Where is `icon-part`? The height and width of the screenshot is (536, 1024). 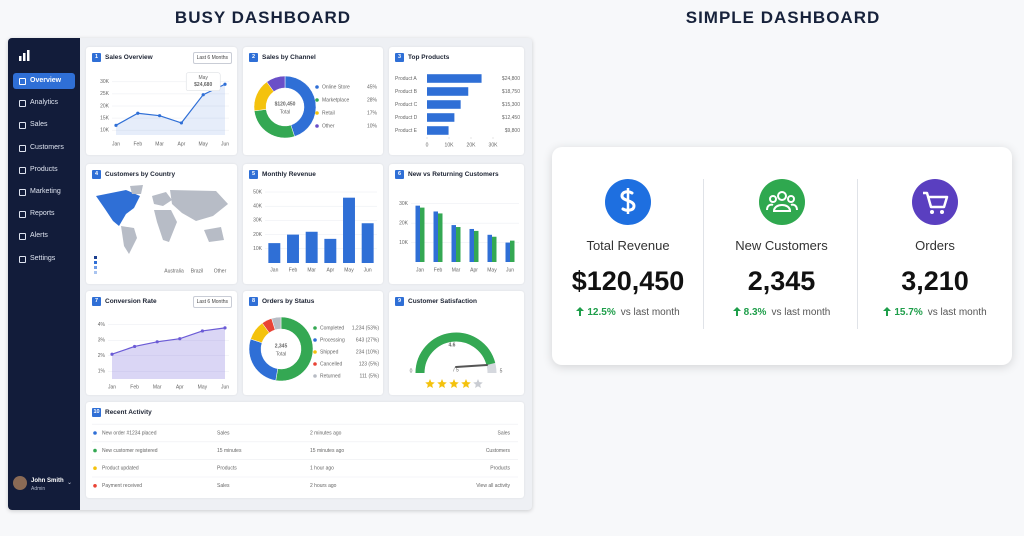 icon-part is located at coordinates (790, 199).